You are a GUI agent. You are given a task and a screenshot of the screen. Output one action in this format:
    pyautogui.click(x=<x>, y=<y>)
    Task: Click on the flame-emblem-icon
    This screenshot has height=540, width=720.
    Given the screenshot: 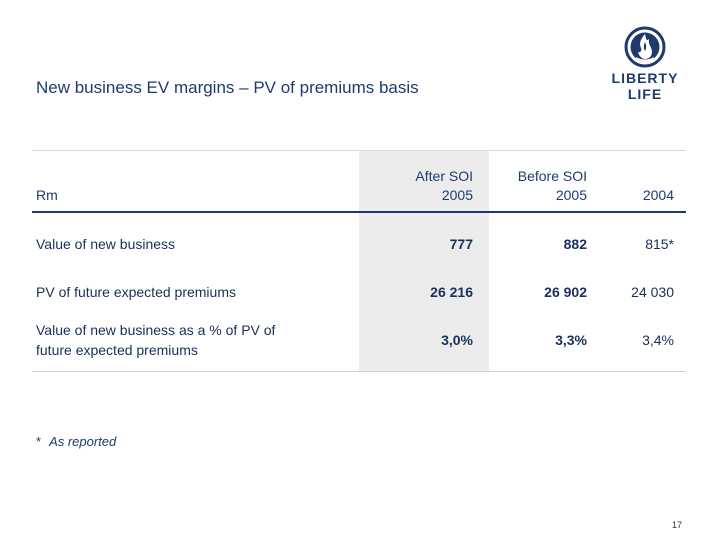 What is the action you would take?
    pyautogui.click(x=645, y=47)
    